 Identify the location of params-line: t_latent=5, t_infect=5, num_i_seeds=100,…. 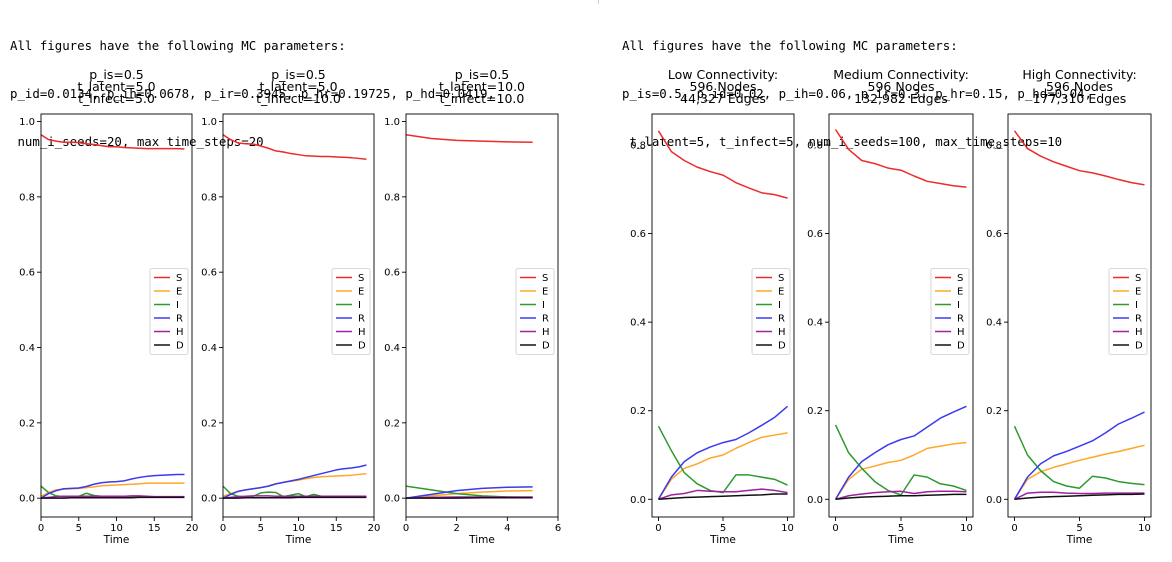
(842, 141).